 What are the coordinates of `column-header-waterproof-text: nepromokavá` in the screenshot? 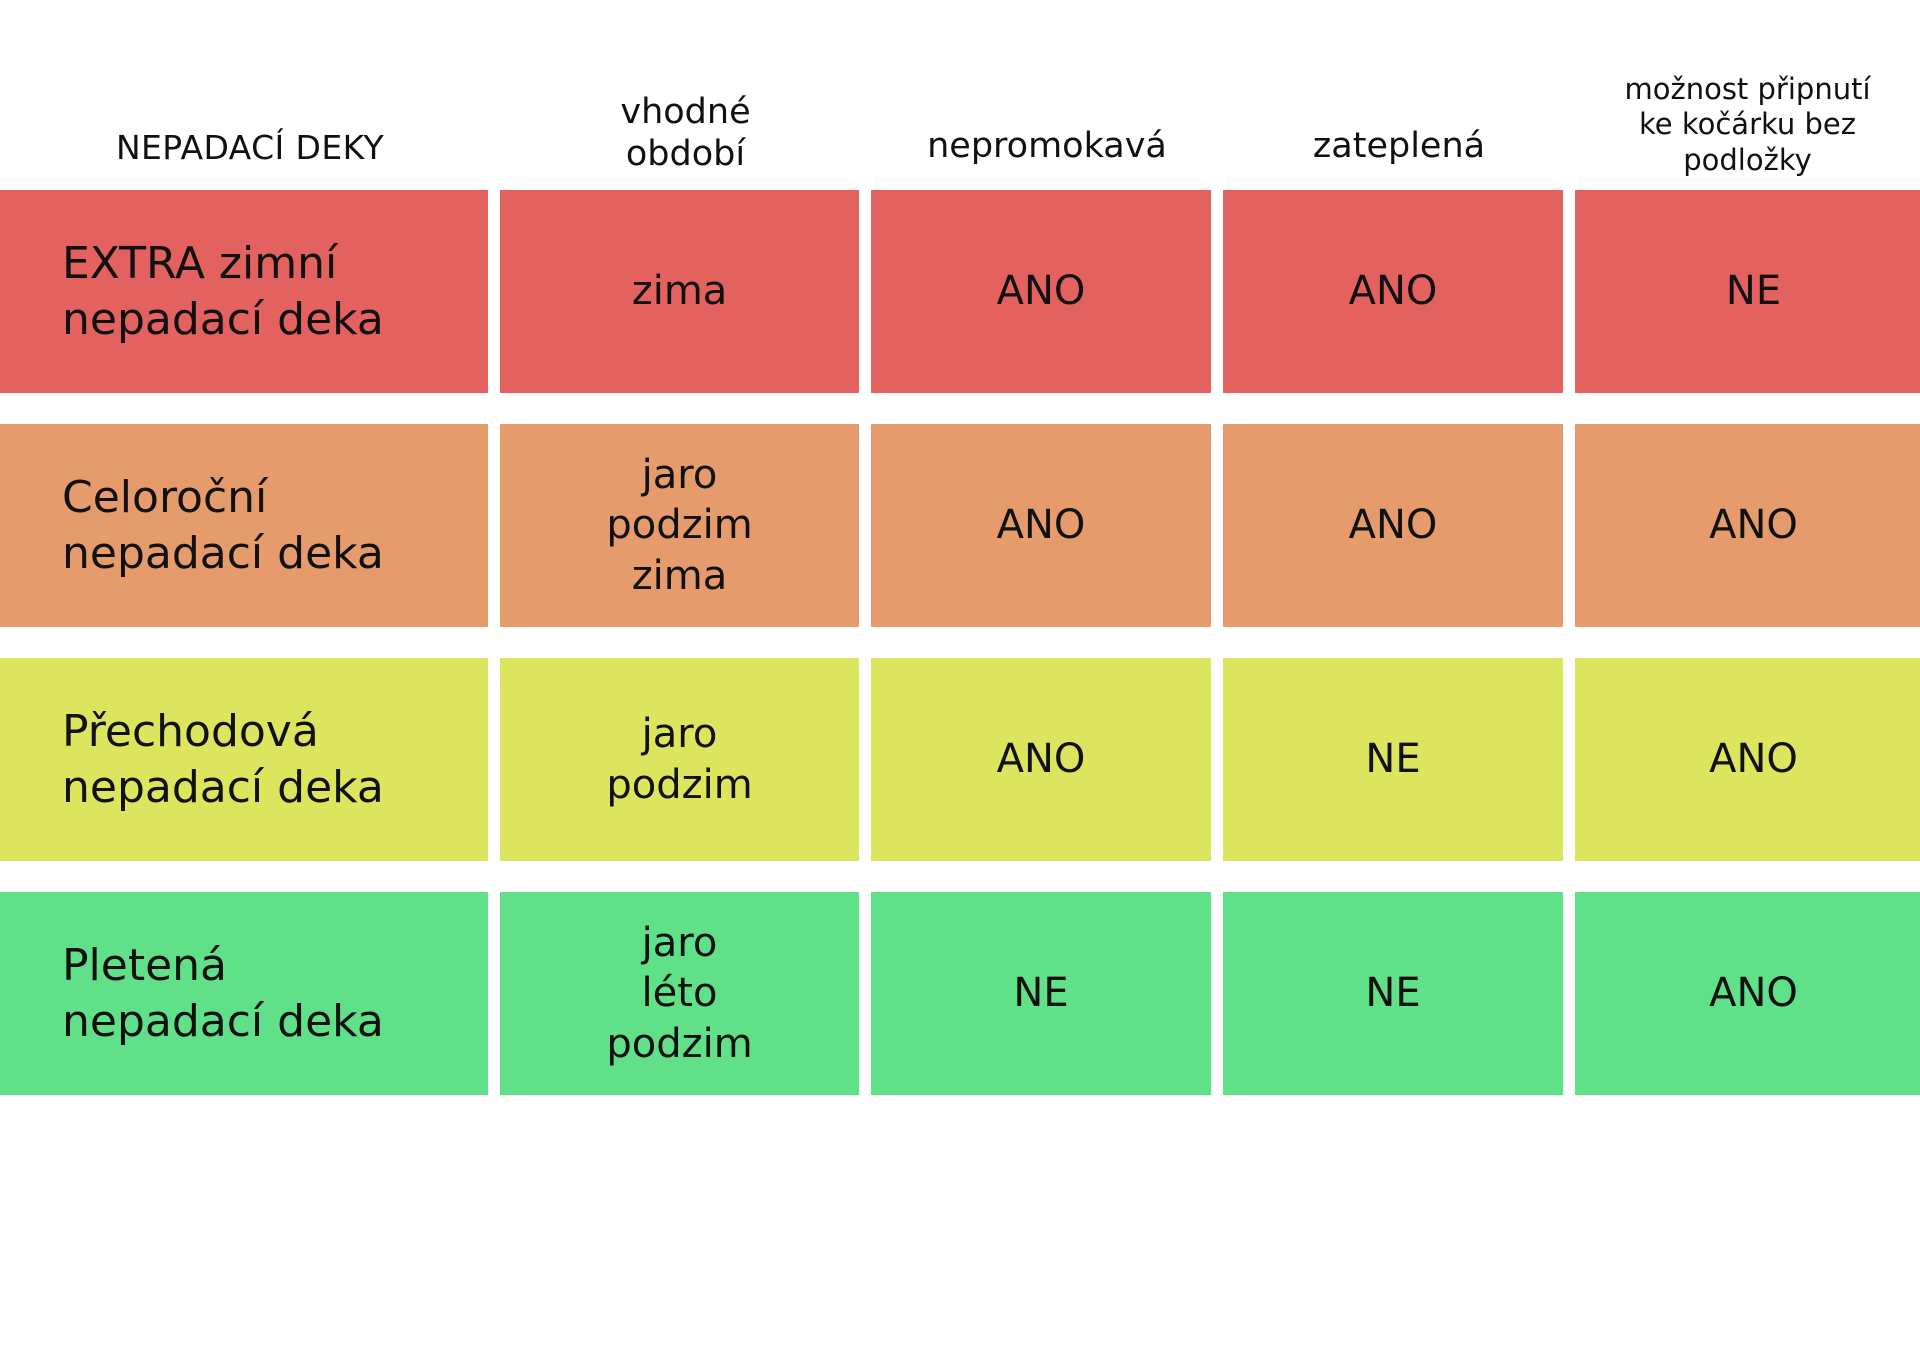 It's located at (1047, 146).